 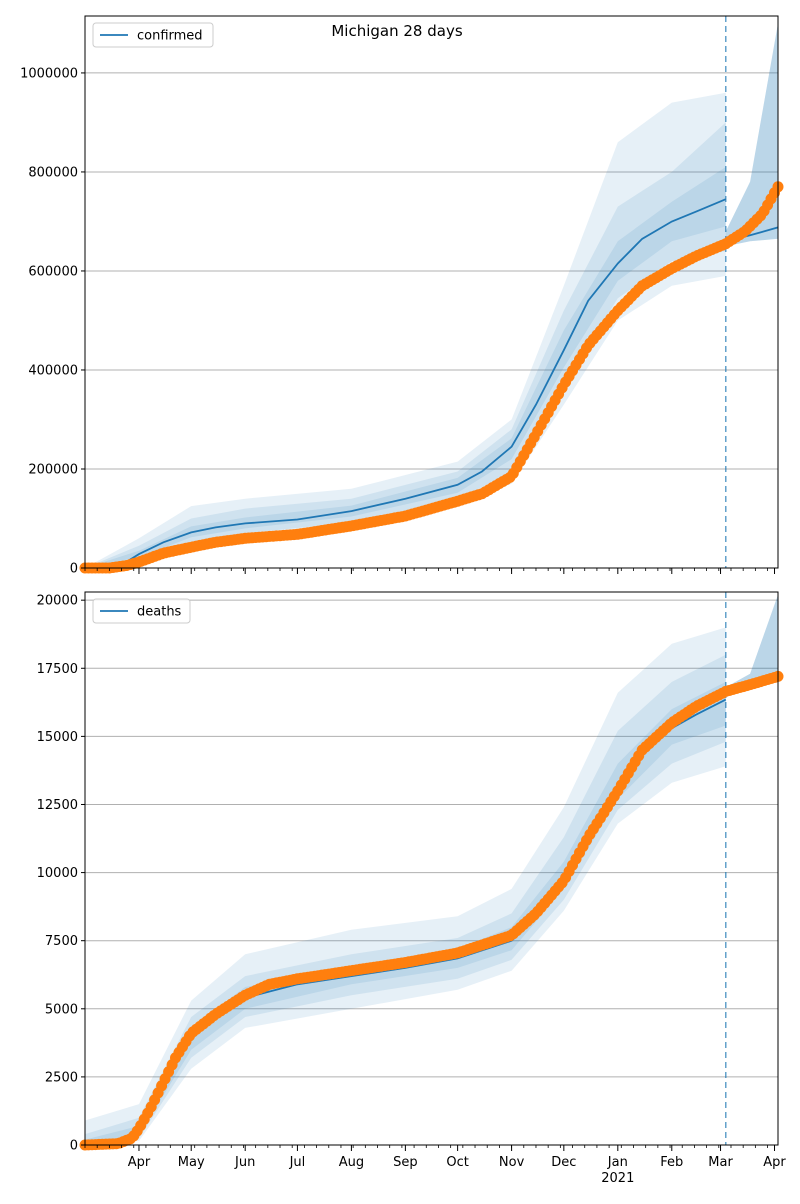 I want to click on y-tick-label: 12500, so click(x=57, y=805).